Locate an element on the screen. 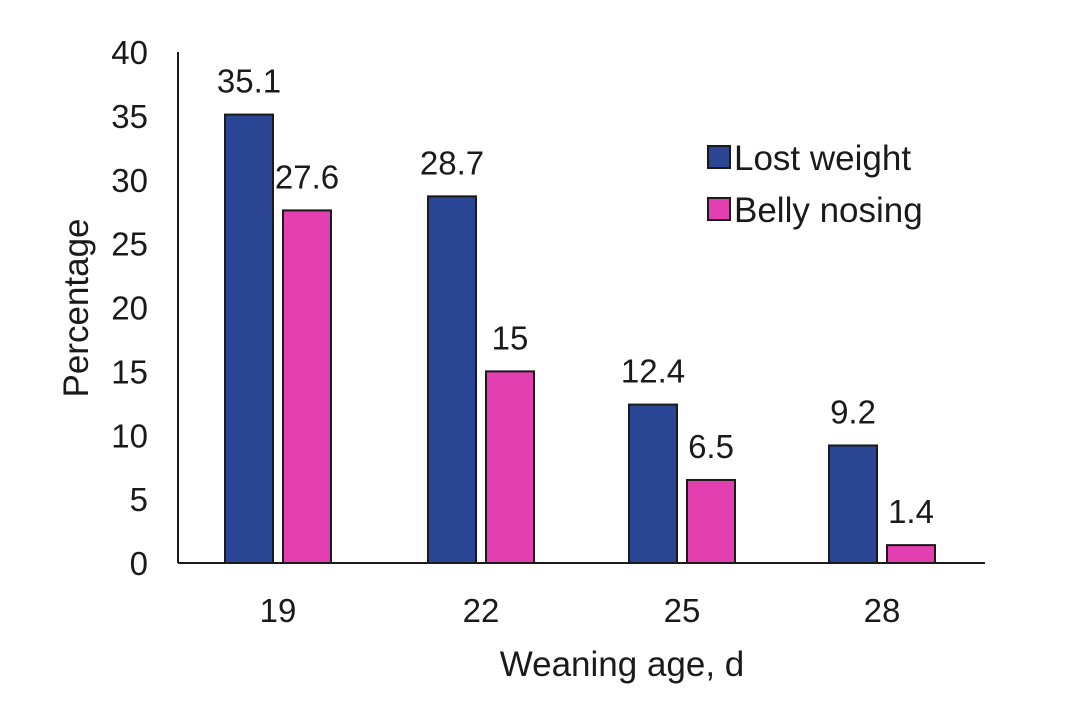  legend-label-lost-weight: Lost weight is located at coordinates (822, 158).